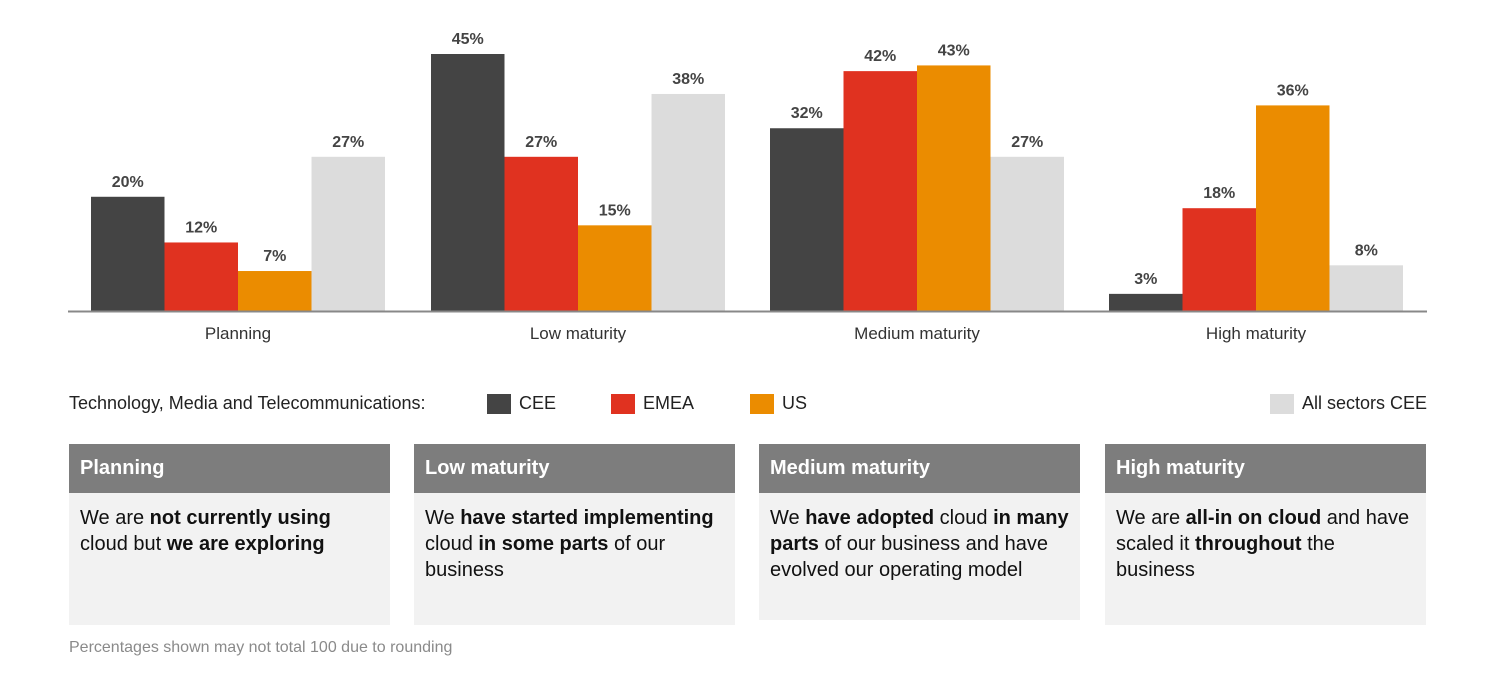 The width and height of the screenshot is (1500, 679). What do you see at coordinates (1293, 90) in the screenshot?
I see `data-label: 36%` at bounding box center [1293, 90].